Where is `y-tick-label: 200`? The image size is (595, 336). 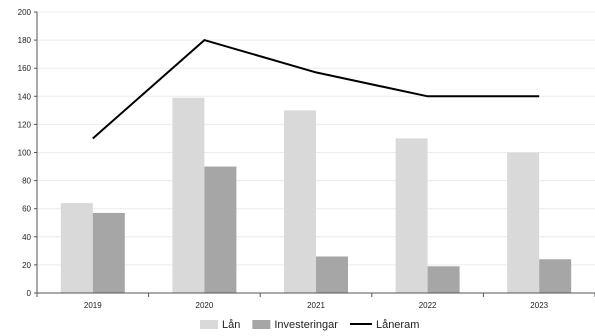 y-tick-label: 200 is located at coordinates (25, 12).